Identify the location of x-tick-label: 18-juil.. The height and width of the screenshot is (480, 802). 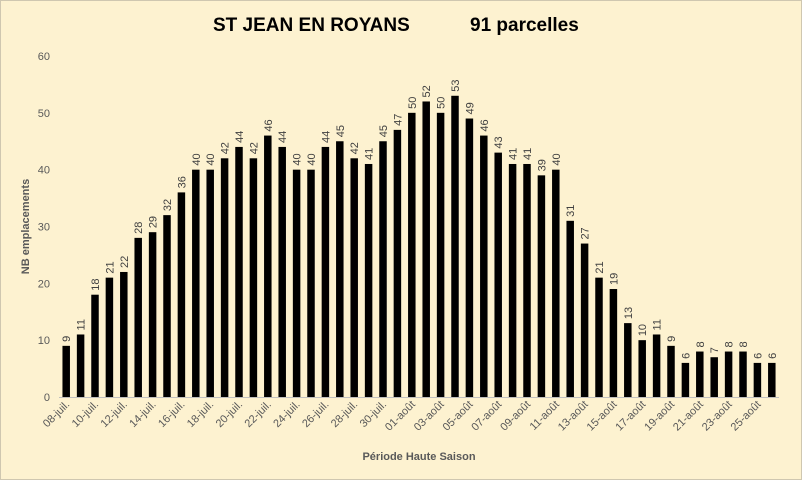
(200, 414).